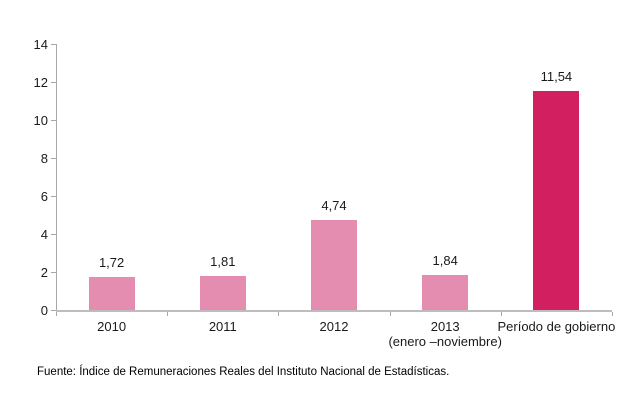 The width and height of the screenshot is (625, 400). Describe the element at coordinates (334, 205) in the screenshot. I see `bar-value-label: 4,74` at that location.